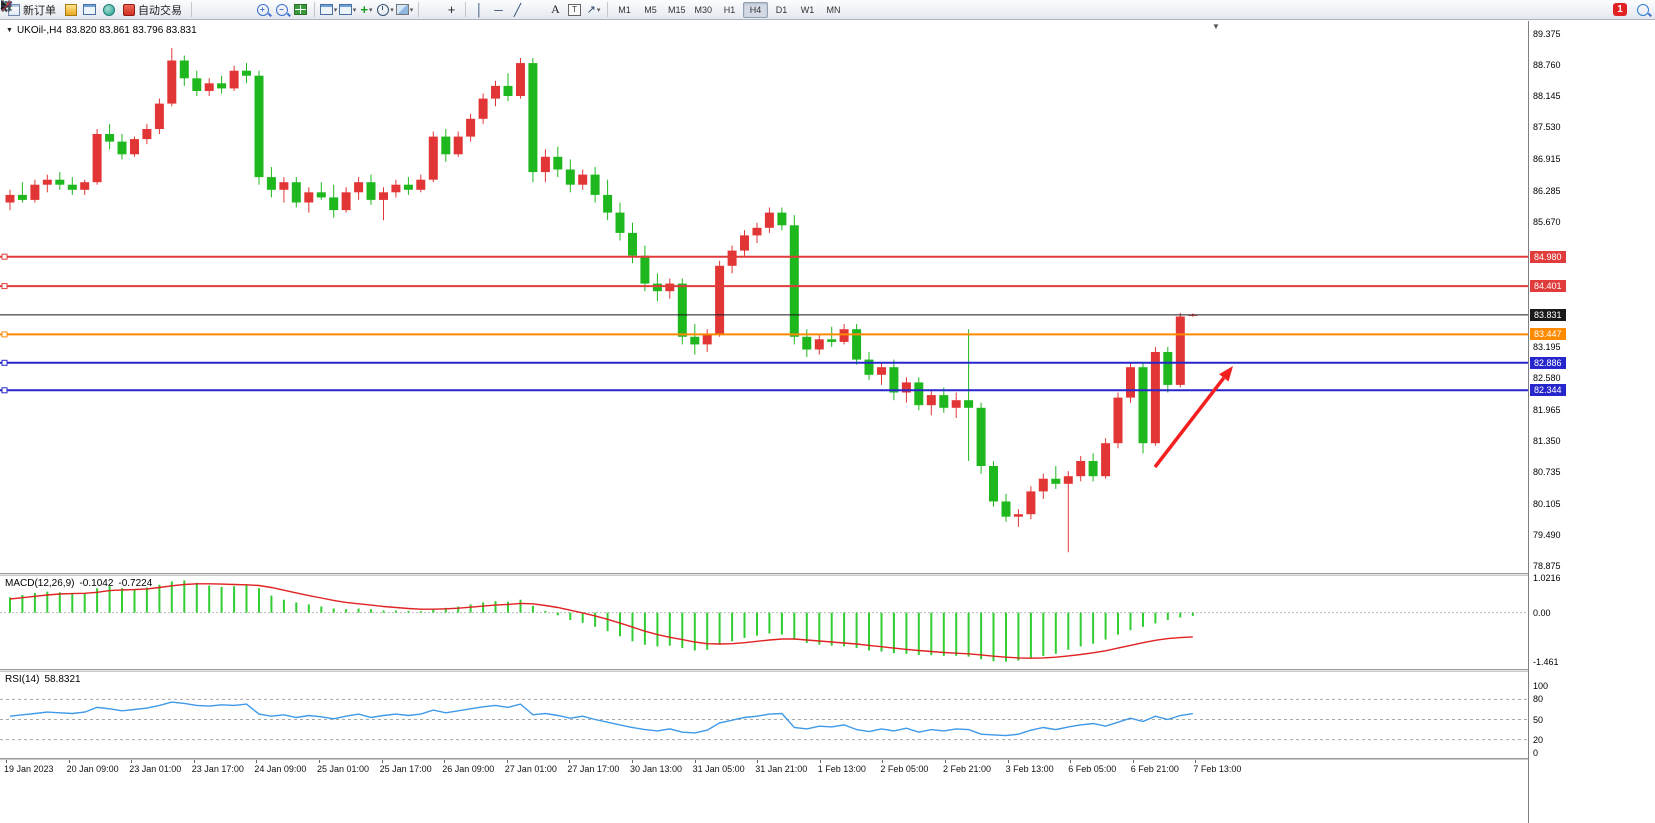 Image resolution: width=1655 pixels, height=823 pixels. What do you see at coordinates (1547, 96) in the screenshot?
I see `price-axis-label: 88.145` at bounding box center [1547, 96].